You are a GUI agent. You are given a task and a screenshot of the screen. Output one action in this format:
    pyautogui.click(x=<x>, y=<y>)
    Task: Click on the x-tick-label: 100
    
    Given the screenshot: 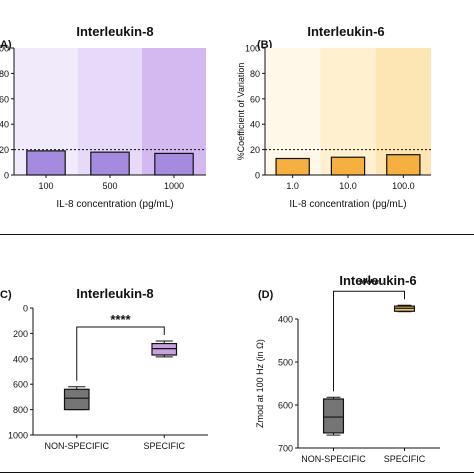 What is the action you would take?
    pyautogui.click(x=45, y=186)
    